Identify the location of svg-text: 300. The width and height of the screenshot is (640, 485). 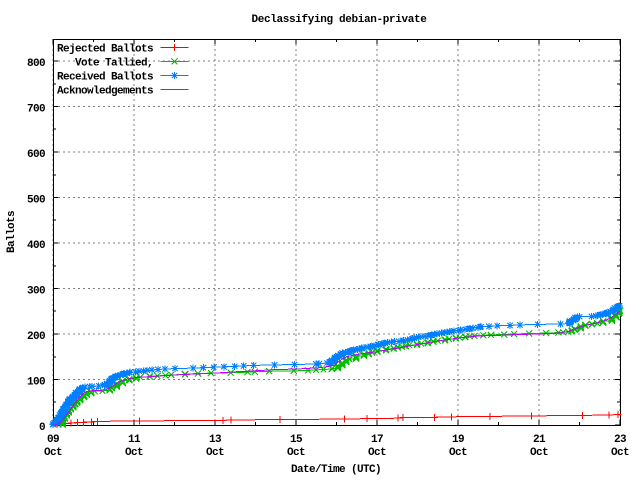
(36, 292).